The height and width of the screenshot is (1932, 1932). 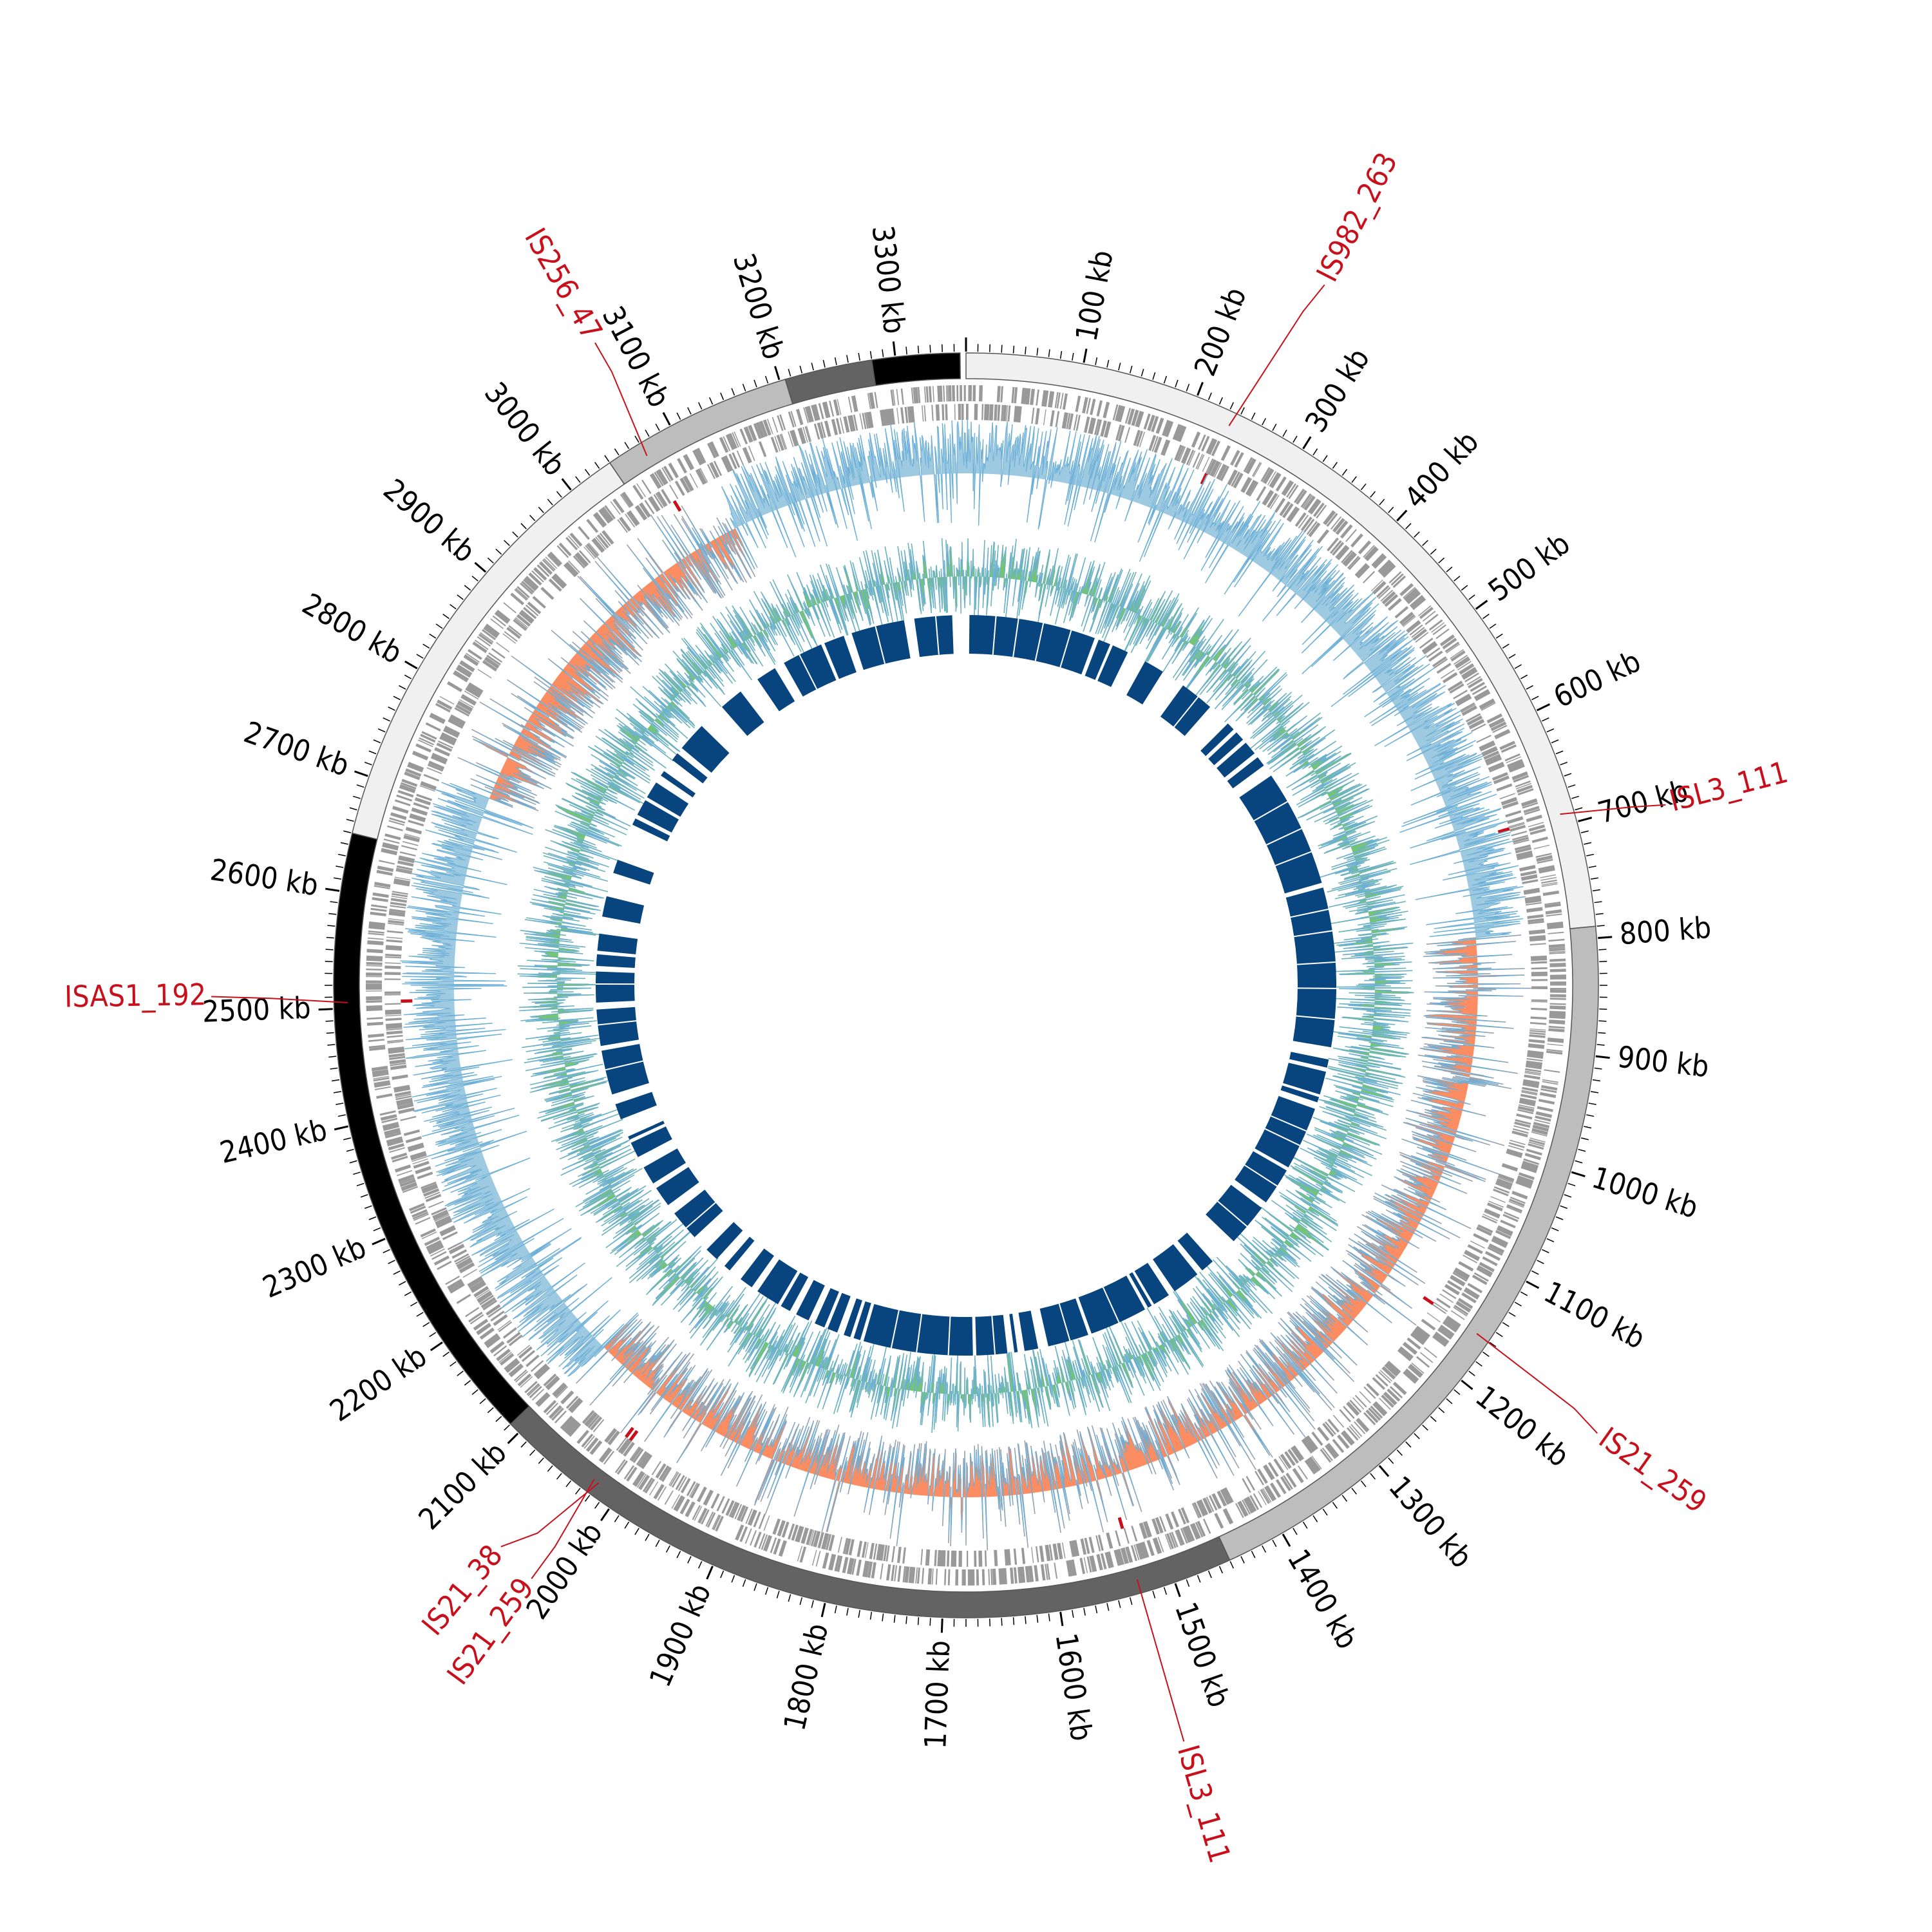 What do you see at coordinates (889, 279) in the screenshot?
I see `tick-label: 3300 kb` at bounding box center [889, 279].